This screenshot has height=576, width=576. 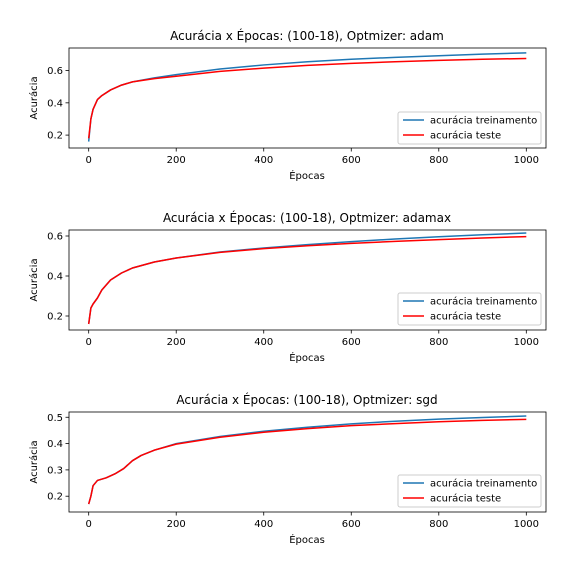 I want to click on y-tick-label: 0.5, so click(x=55, y=418).